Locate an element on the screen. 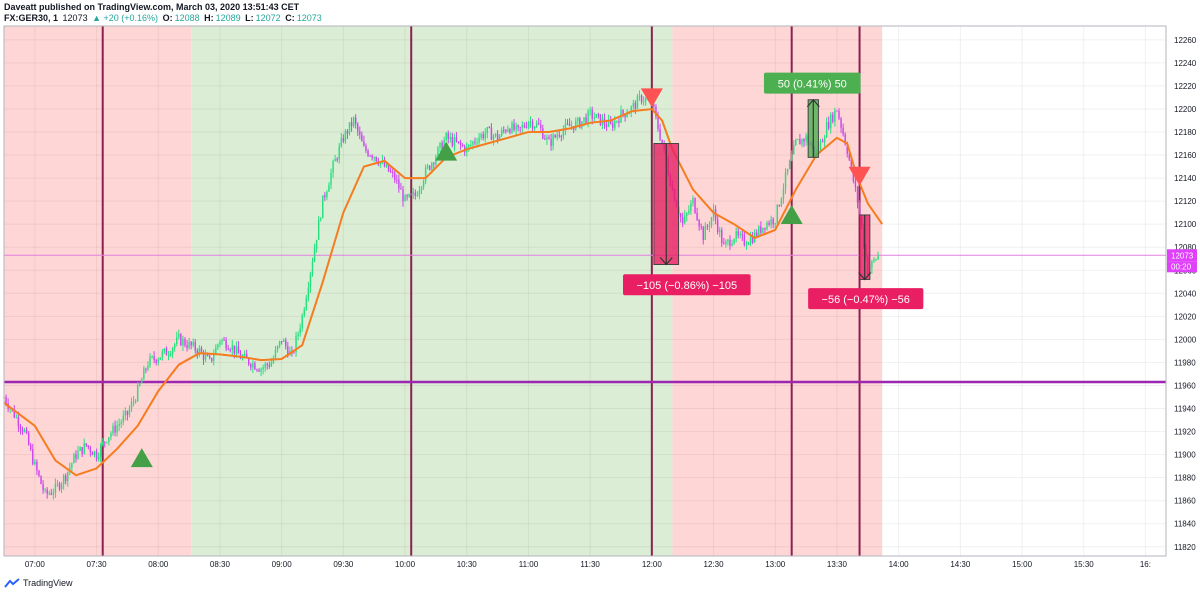  x-tick-label: 12:30 is located at coordinates (714, 564).